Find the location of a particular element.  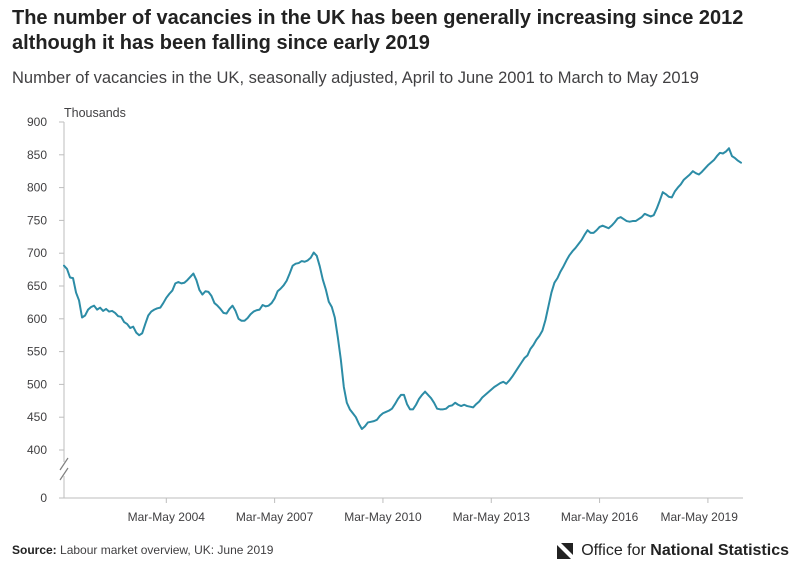

ons-logo-text: Office for National Statistics is located at coordinates (685, 551).